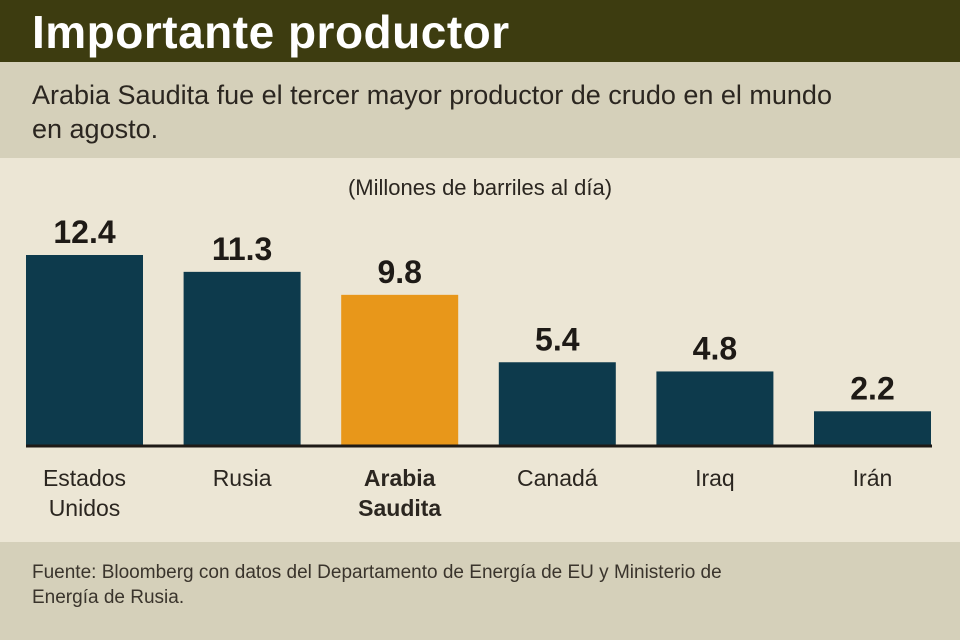  What do you see at coordinates (873, 478) in the screenshot?
I see `category-label-5-0: Irán` at bounding box center [873, 478].